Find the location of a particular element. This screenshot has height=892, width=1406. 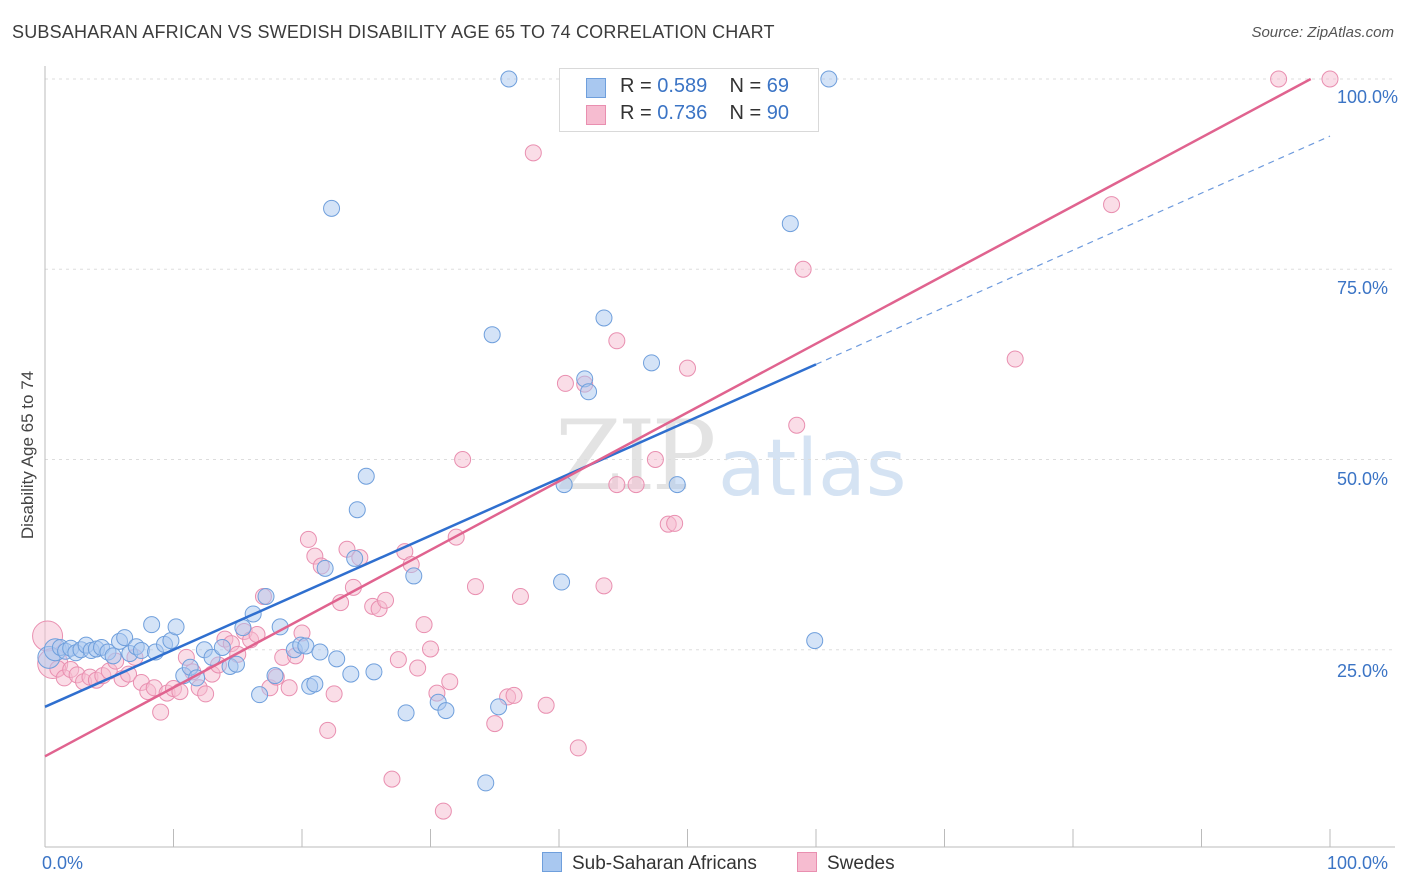

legend-swatch-blue is located at coordinates (596, 88).